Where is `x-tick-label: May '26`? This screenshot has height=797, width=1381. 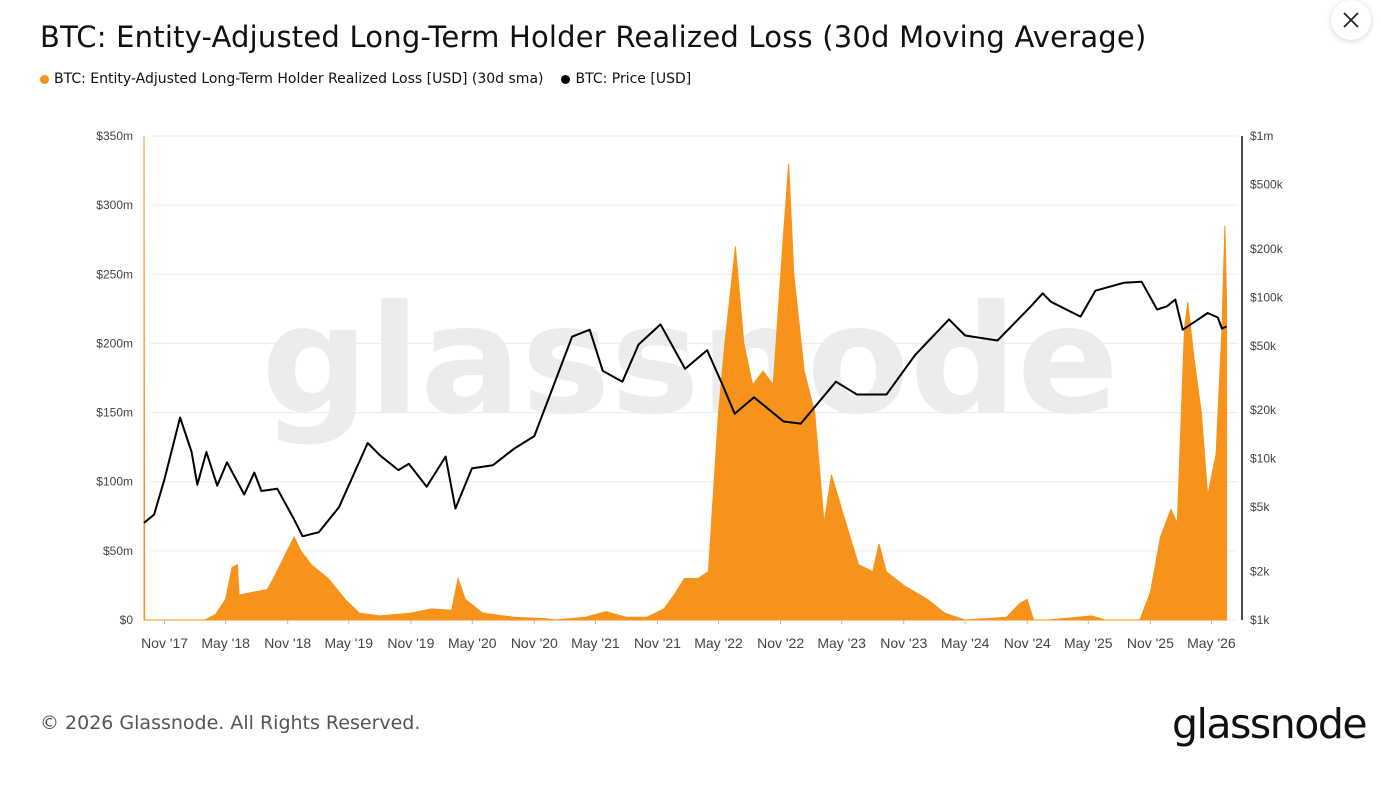
x-tick-label: May '26 is located at coordinates (1211, 643).